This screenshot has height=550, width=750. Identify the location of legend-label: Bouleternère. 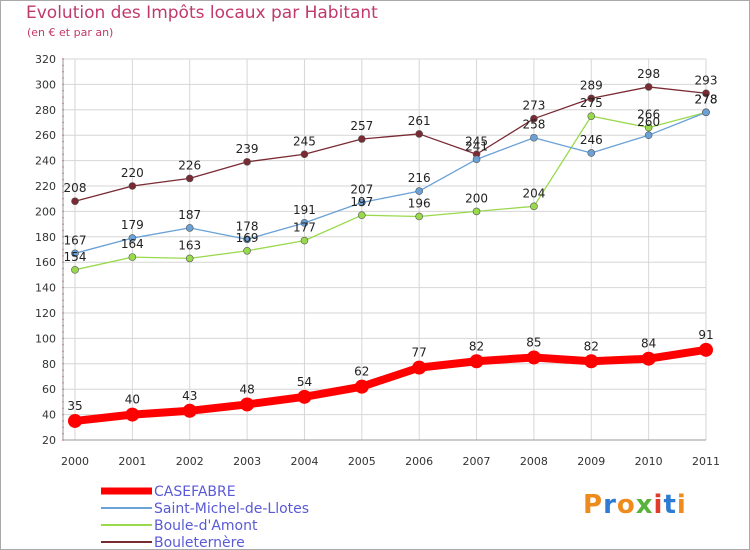
(199, 542).